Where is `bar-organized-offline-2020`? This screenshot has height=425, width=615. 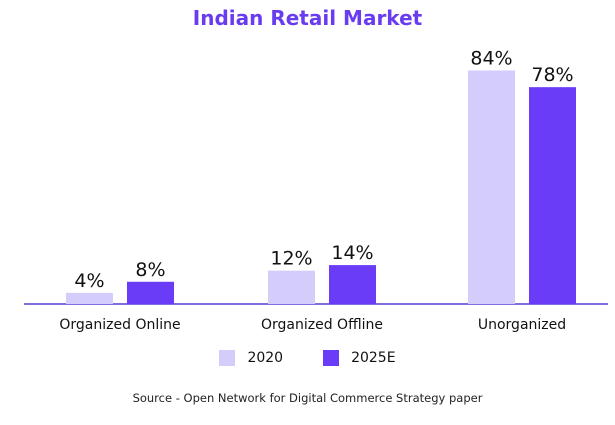 bar-organized-offline-2020 is located at coordinates (291, 287).